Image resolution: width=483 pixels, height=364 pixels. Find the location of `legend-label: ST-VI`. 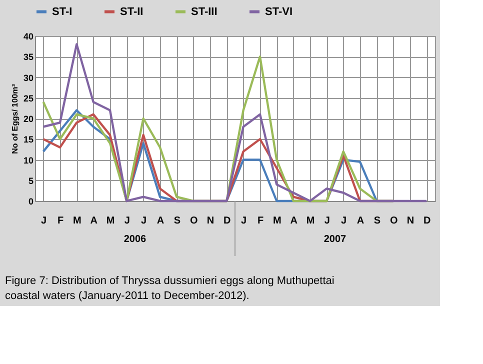

legend-label: ST-VI is located at coordinates (279, 12).